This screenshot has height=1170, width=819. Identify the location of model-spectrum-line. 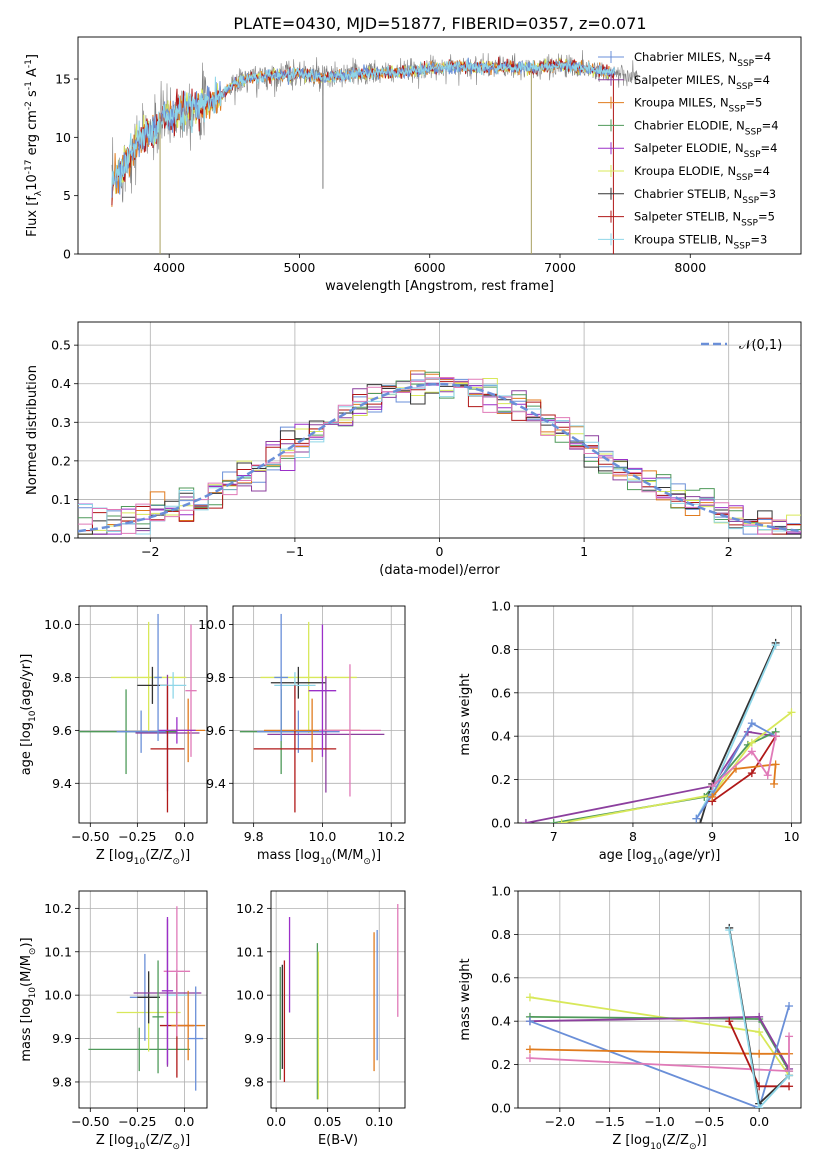
(363, 123).